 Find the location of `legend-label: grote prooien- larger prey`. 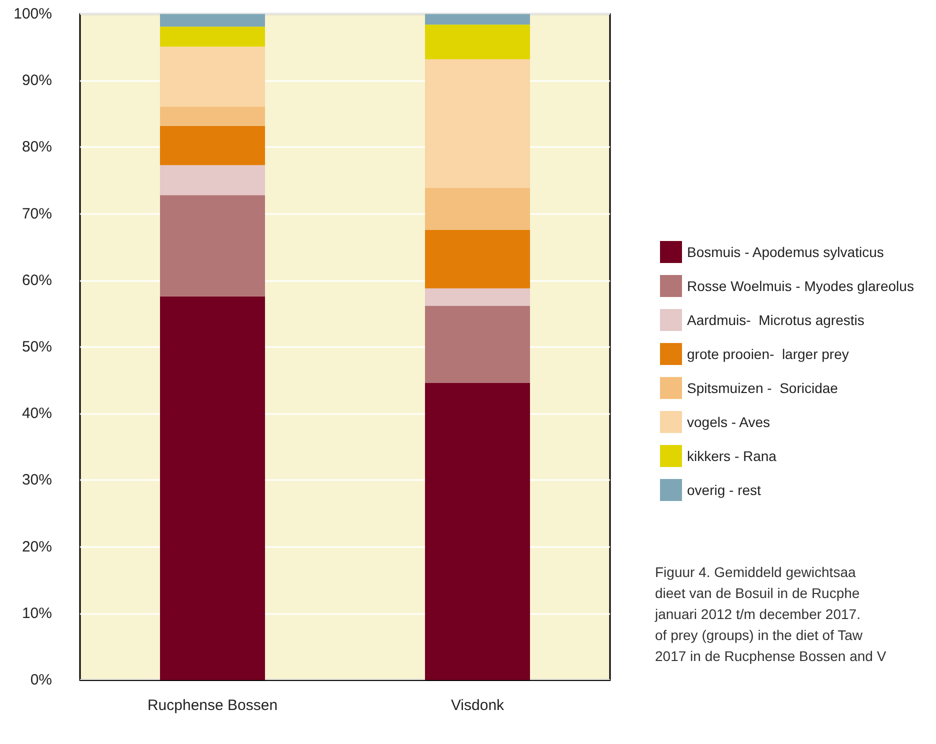

legend-label: grote prooien- larger prey is located at coordinates (768, 354).